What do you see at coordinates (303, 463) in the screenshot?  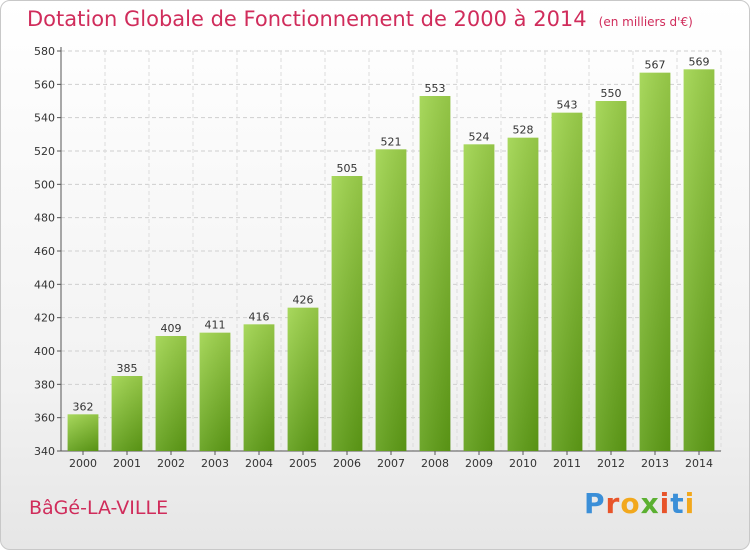 I see `x-tick-label: 2005` at bounding box center [303, 463].